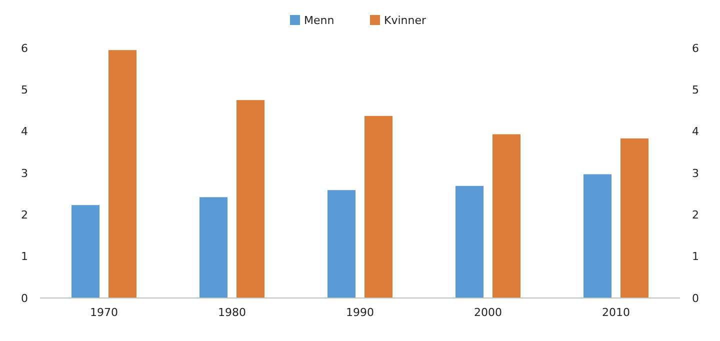 This screenshot has height=341, width=720. I want to click on y2-tick-label: 3, so click(695, 173).